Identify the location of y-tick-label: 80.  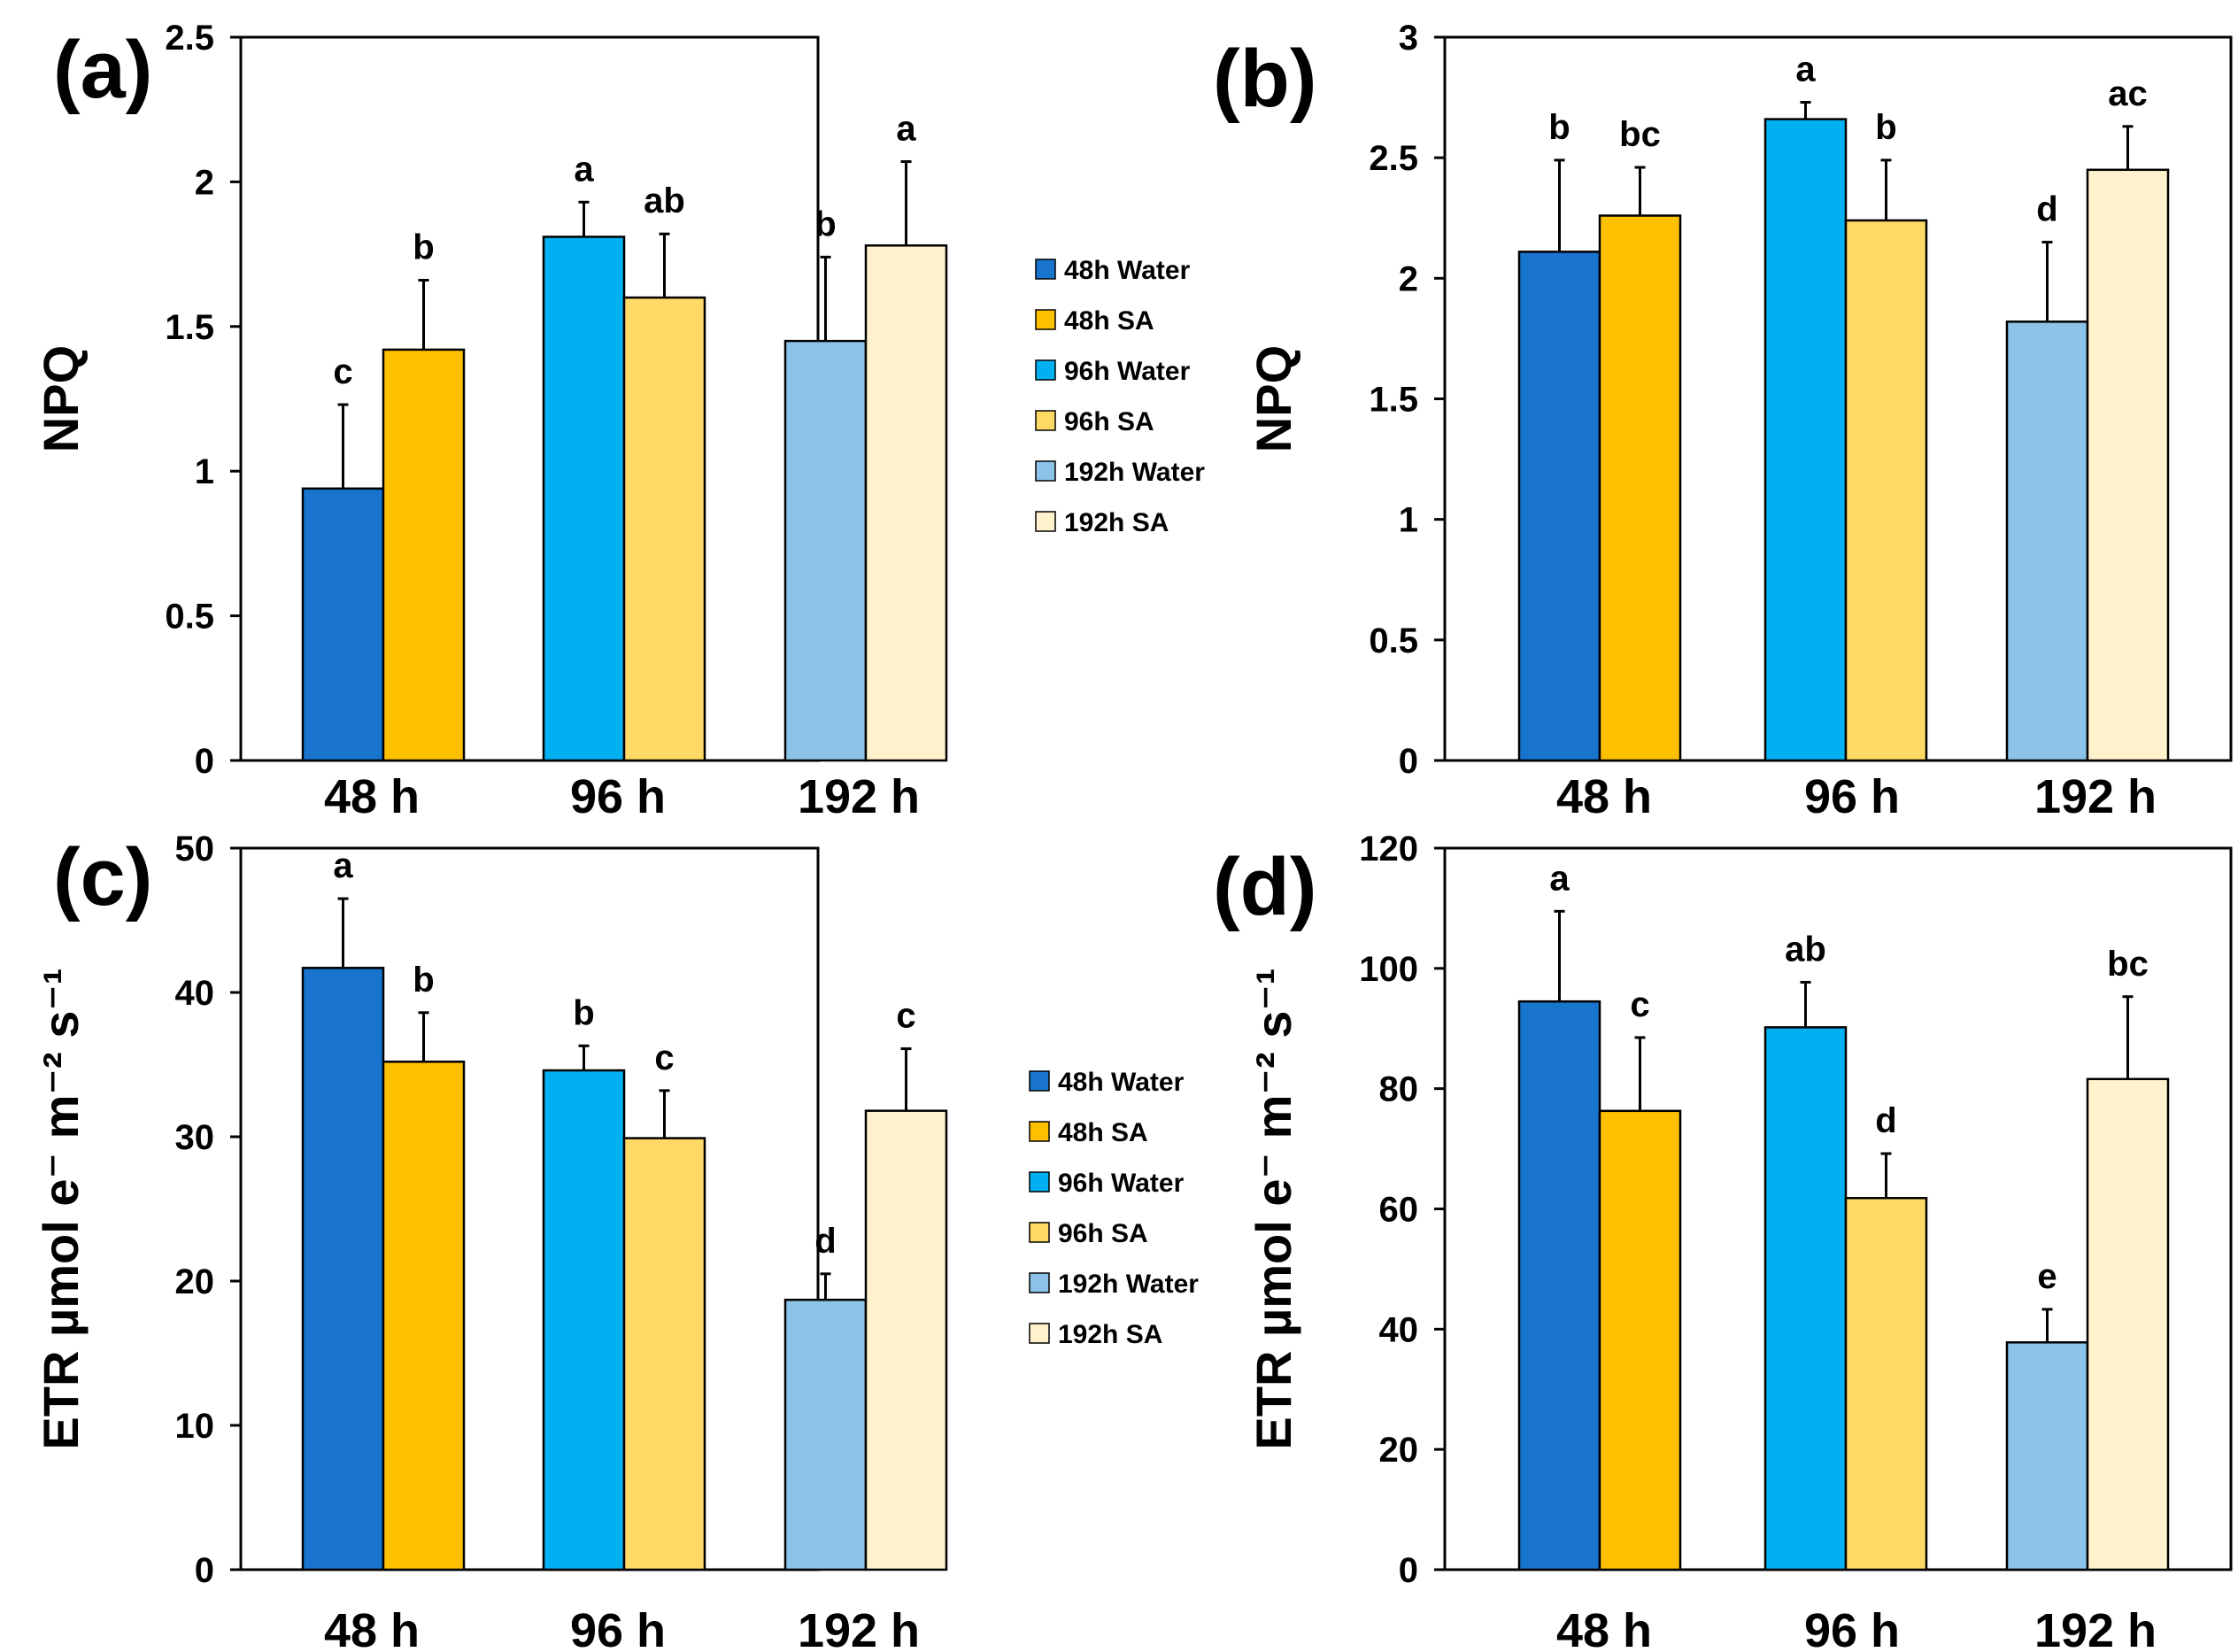
(1399, 1089).